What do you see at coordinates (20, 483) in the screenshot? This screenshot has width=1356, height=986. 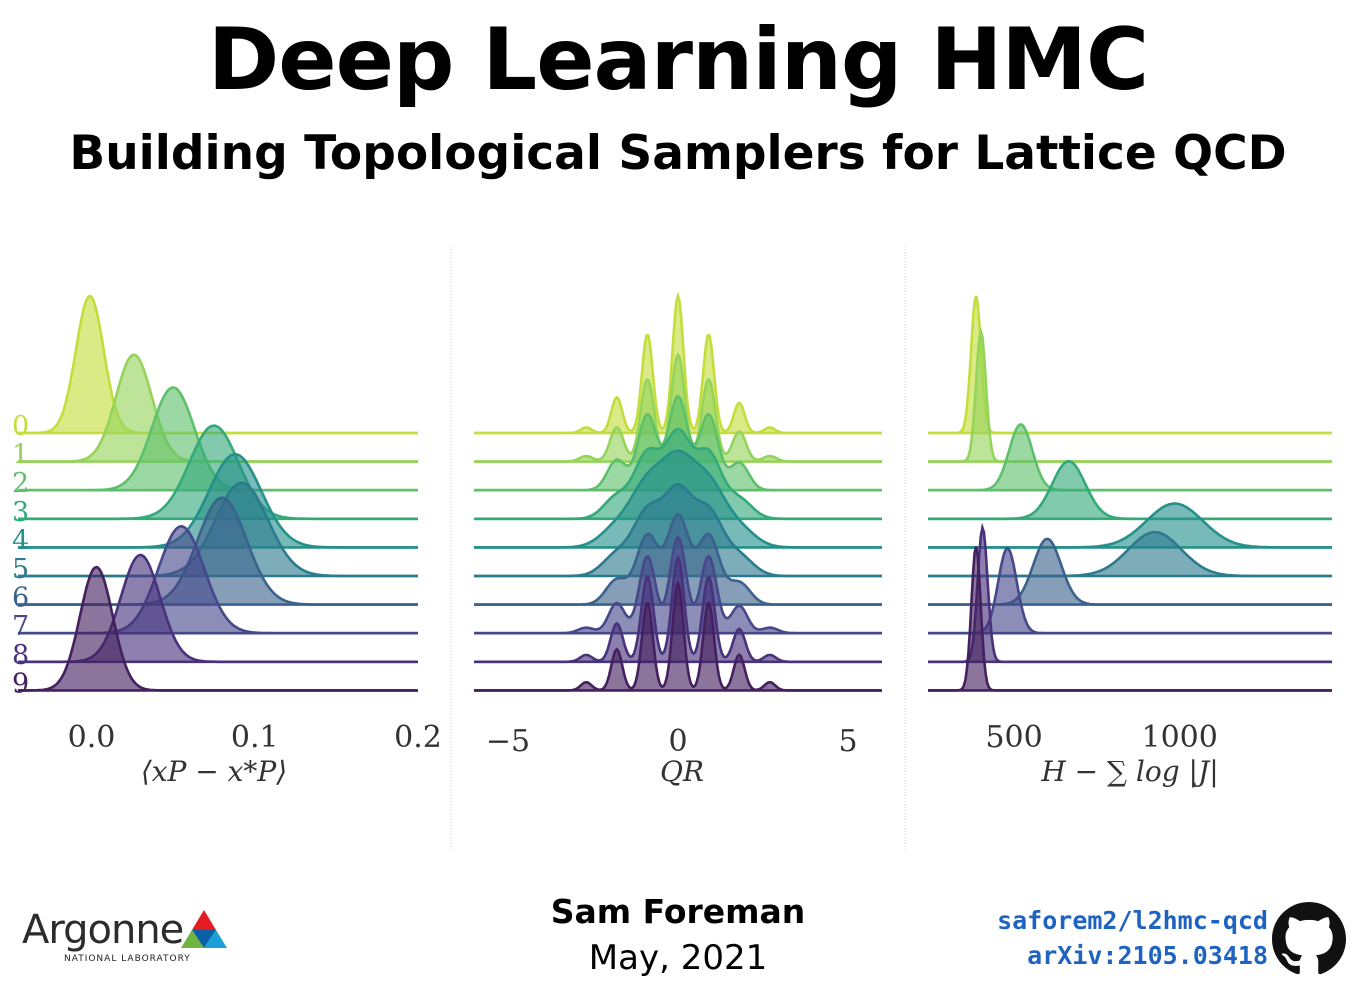 I see `row-label: 2` at bounding box center [20, 483].